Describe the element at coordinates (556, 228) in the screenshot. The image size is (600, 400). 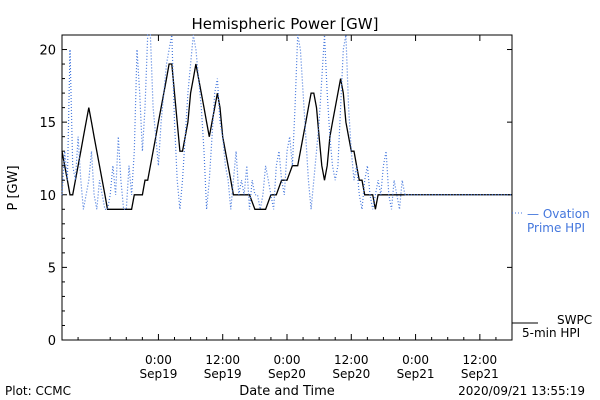
I see `legend-ovation-label-2: Prime HPI` at that location.